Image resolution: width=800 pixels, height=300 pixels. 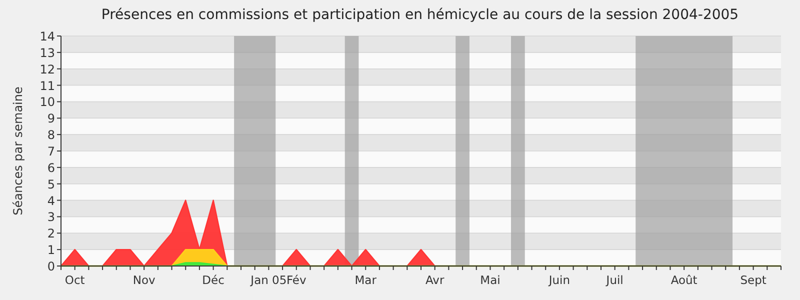 What do you see at coordinates (268, 280) in the screenshot?
I see `x-tick-label: Jan 05` at bounding box center [268, 280].